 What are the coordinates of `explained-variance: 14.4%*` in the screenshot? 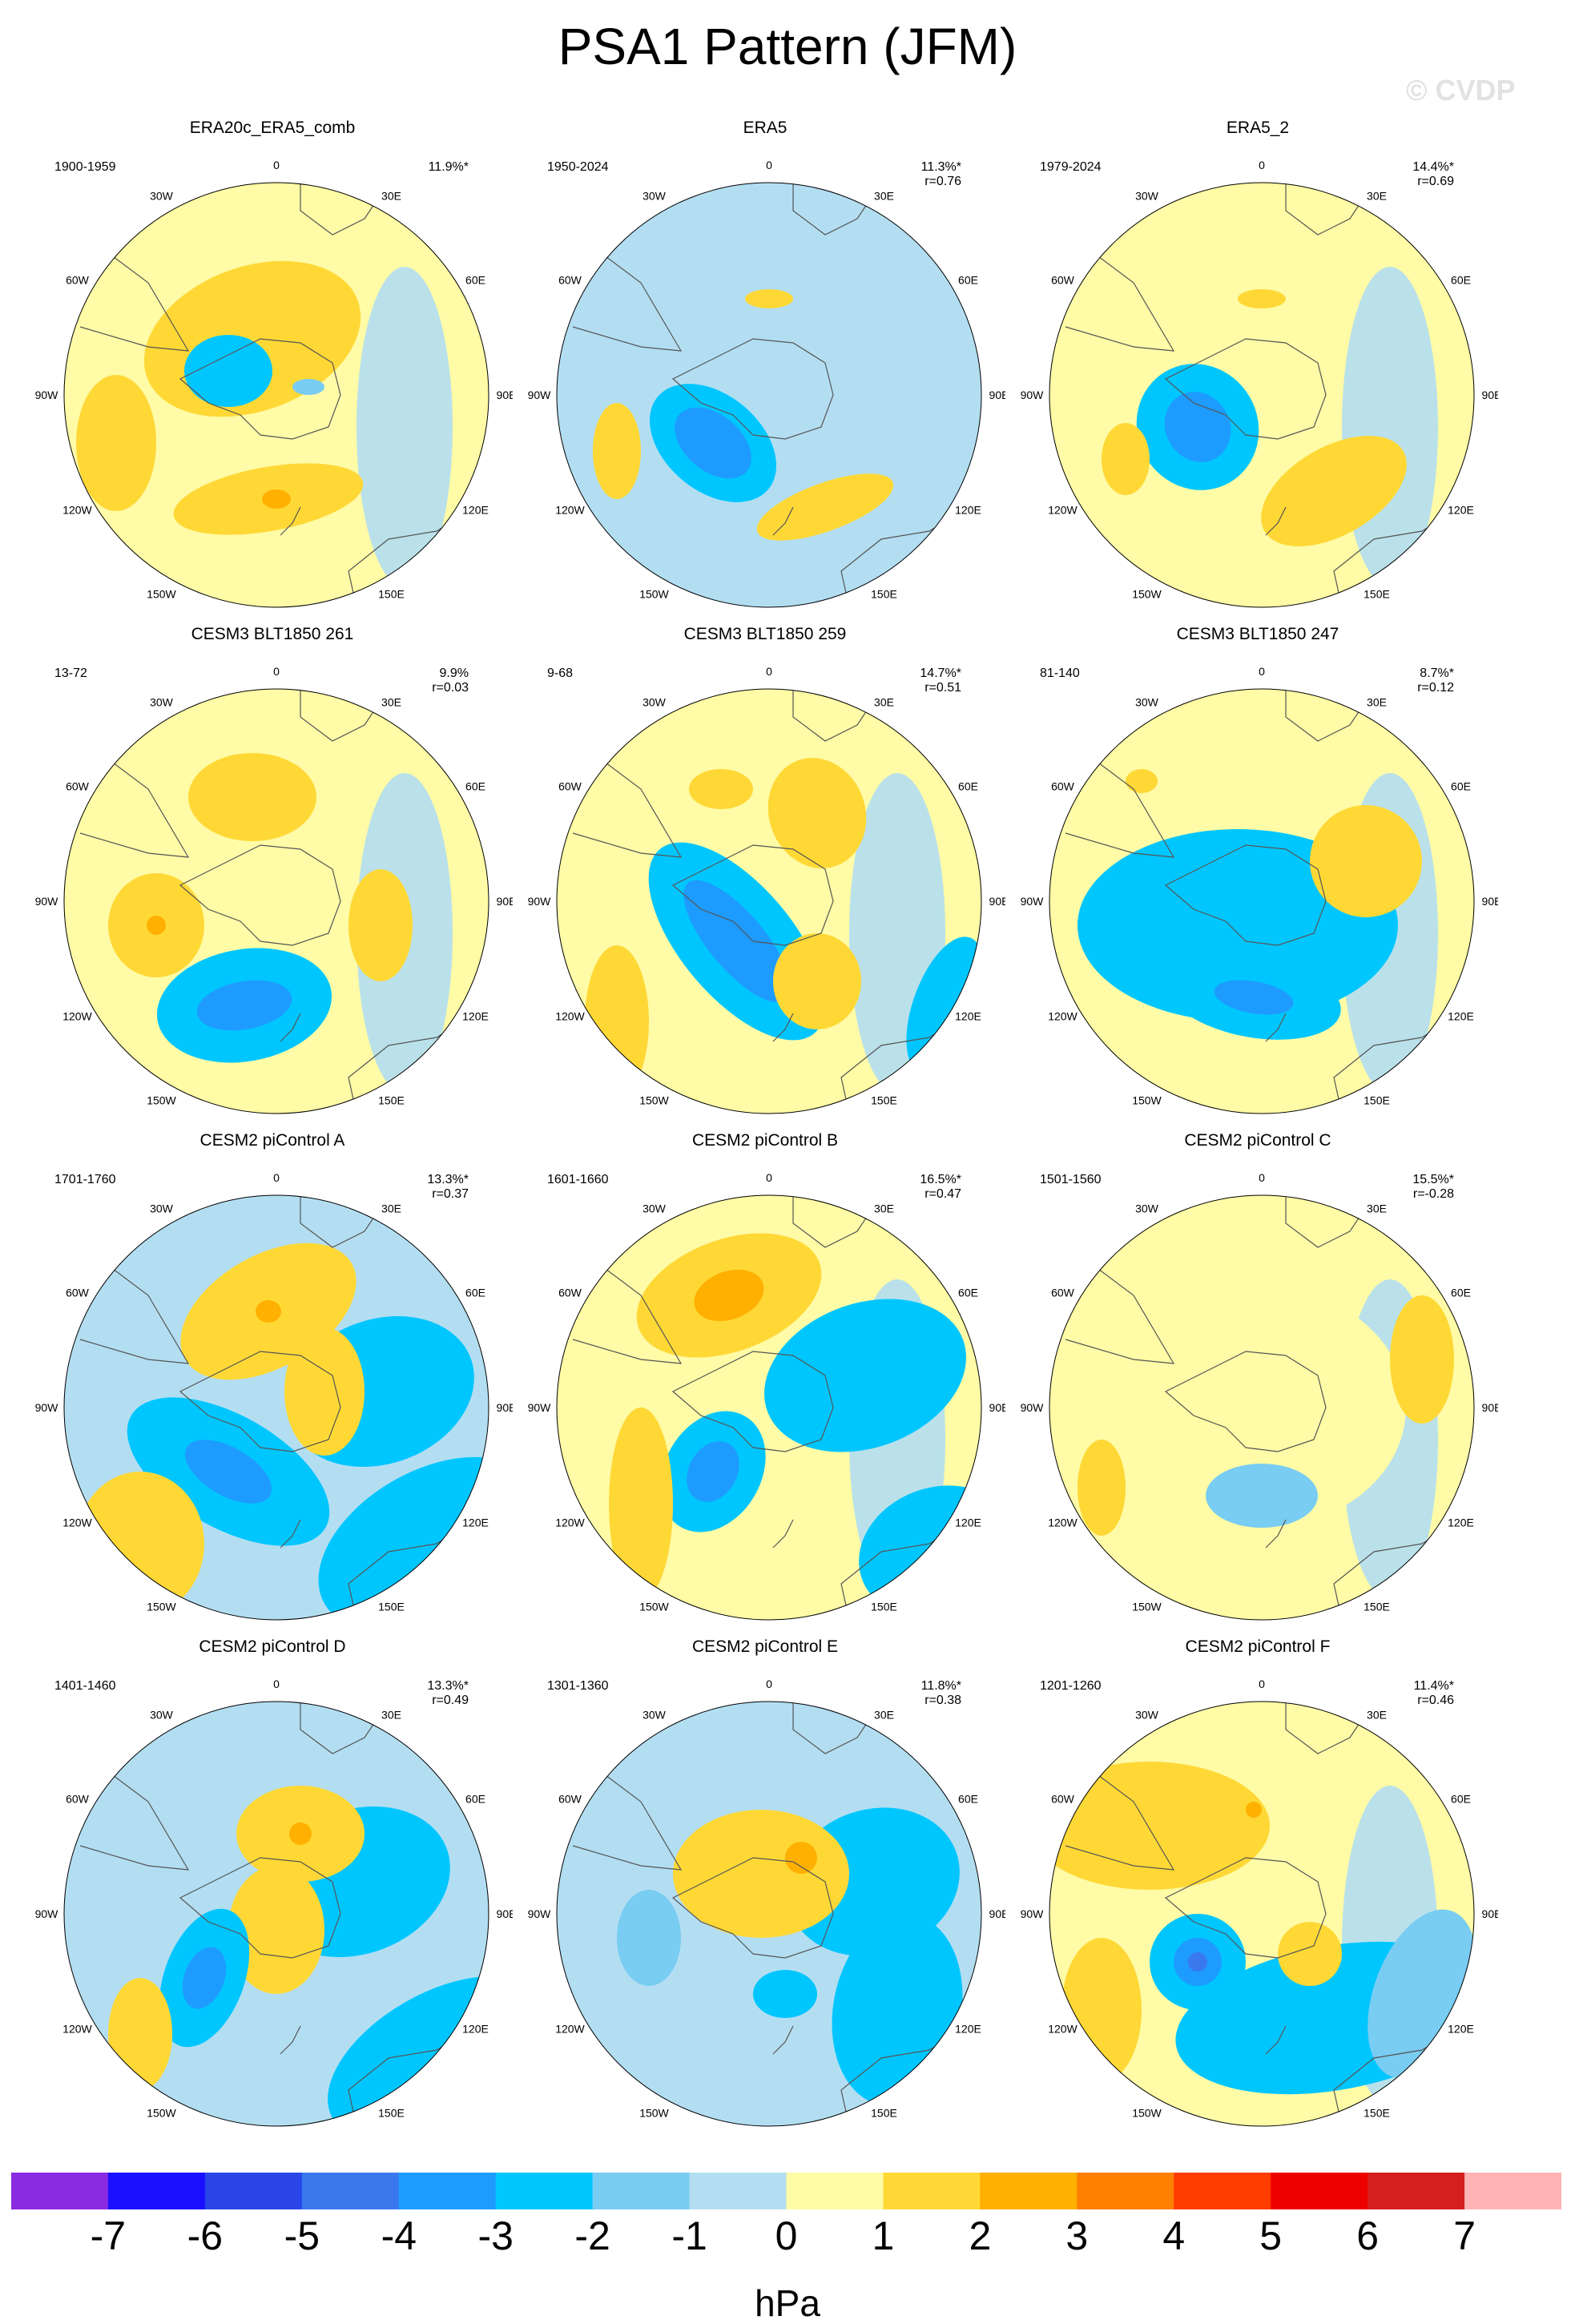 It's located at (1433, 167).